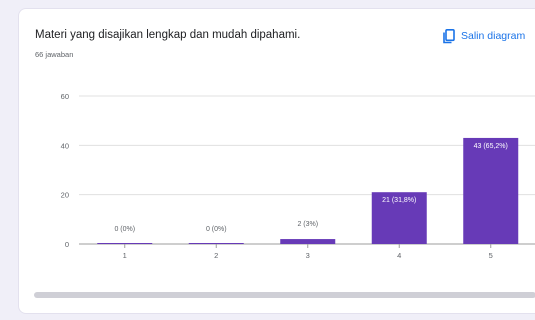  Describe the element at coordinates (308, 255) in the screenshot. I see `x-tick-label: 3` at that location.